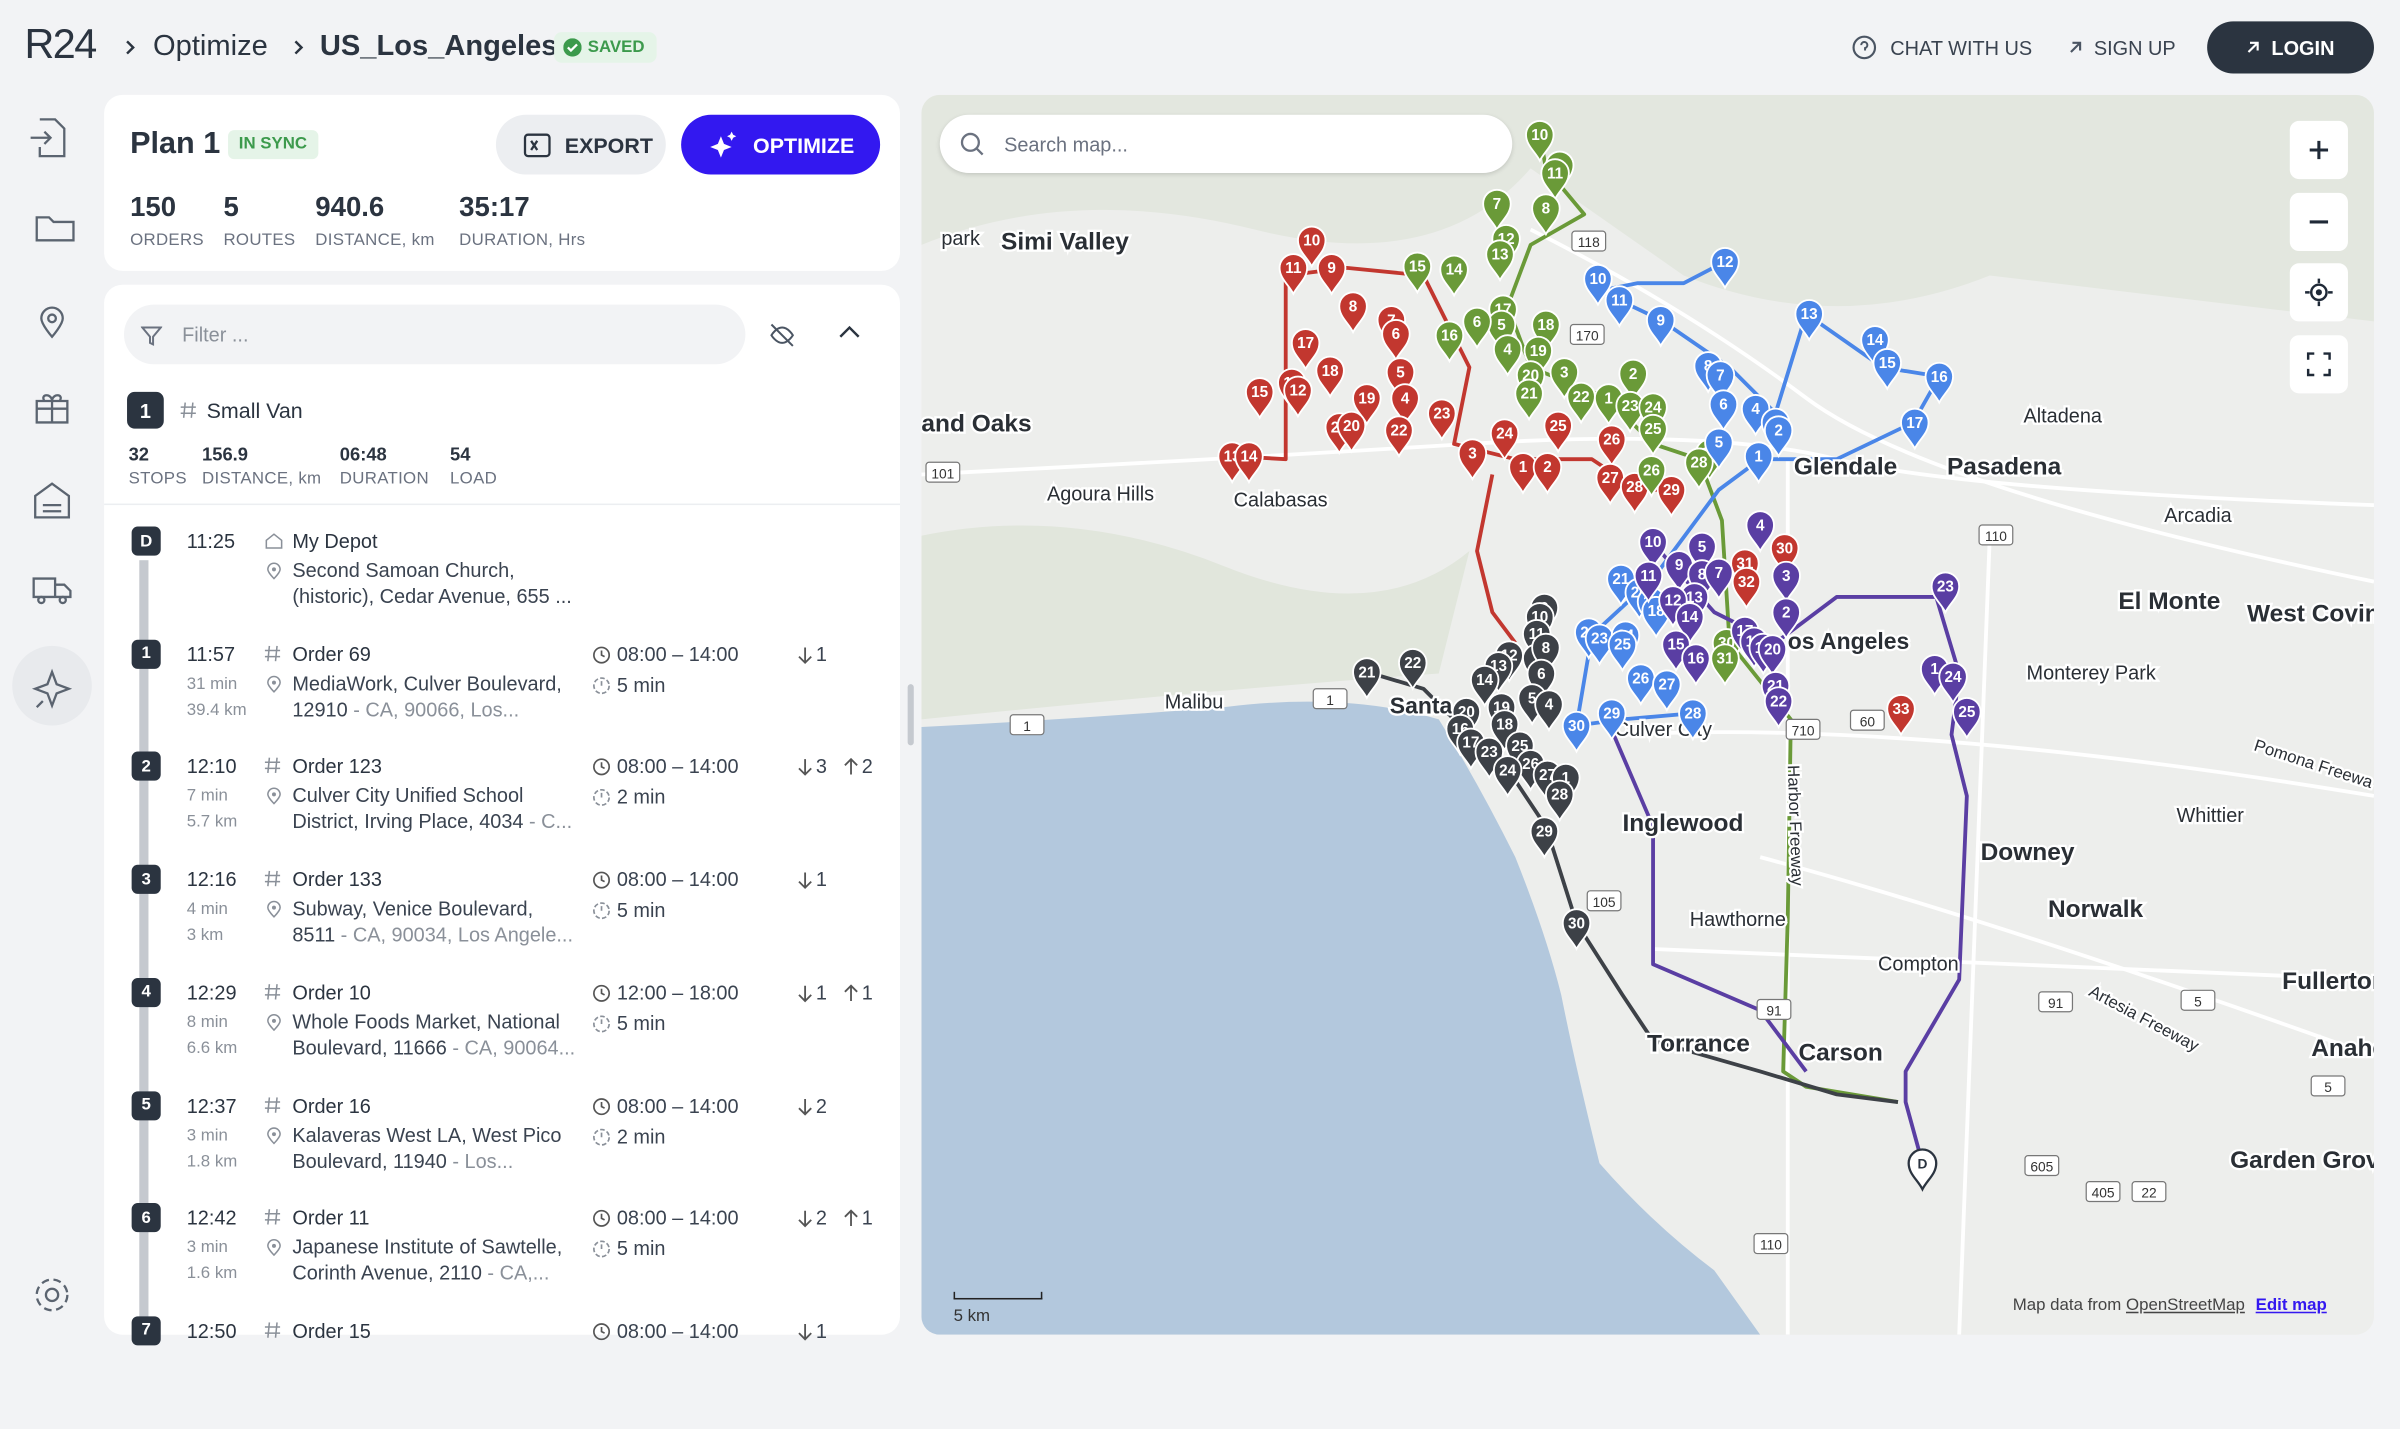 The image size is (2400, 1429). What do you see at coordinates (1305, 349) in the screenshot?
I see `route-pin: 17` at bounding box center [1305, 349].